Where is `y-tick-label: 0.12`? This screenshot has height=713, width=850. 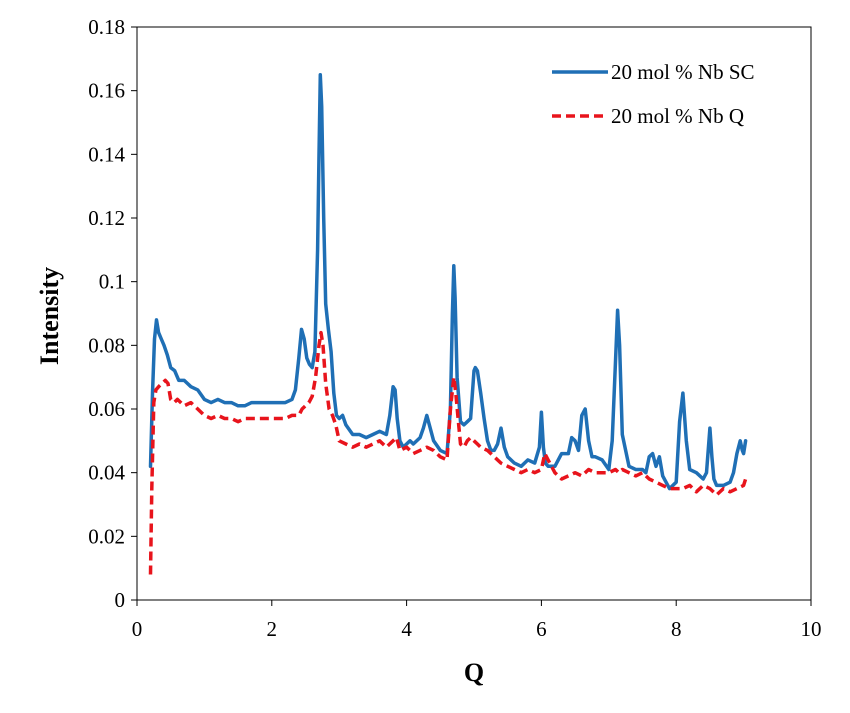 y-tick-label: 0.12 is located at coordinates (106, 218).